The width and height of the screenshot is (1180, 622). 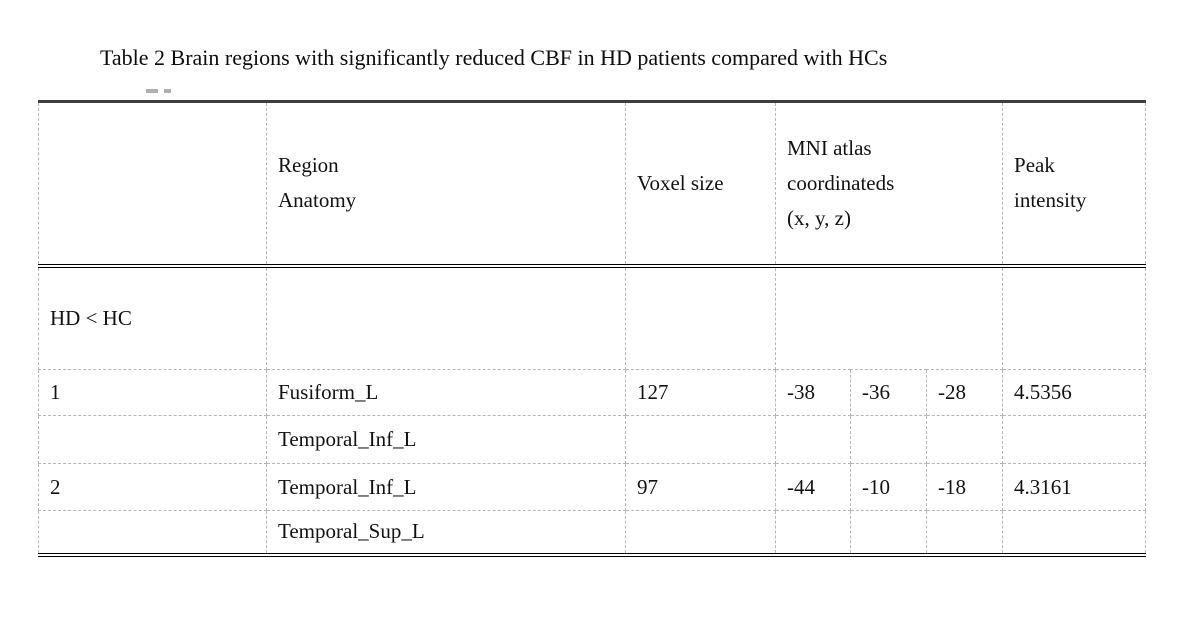 I want to click on header-peak-intensity: Peak intensity, so click(x=1074, y=184).